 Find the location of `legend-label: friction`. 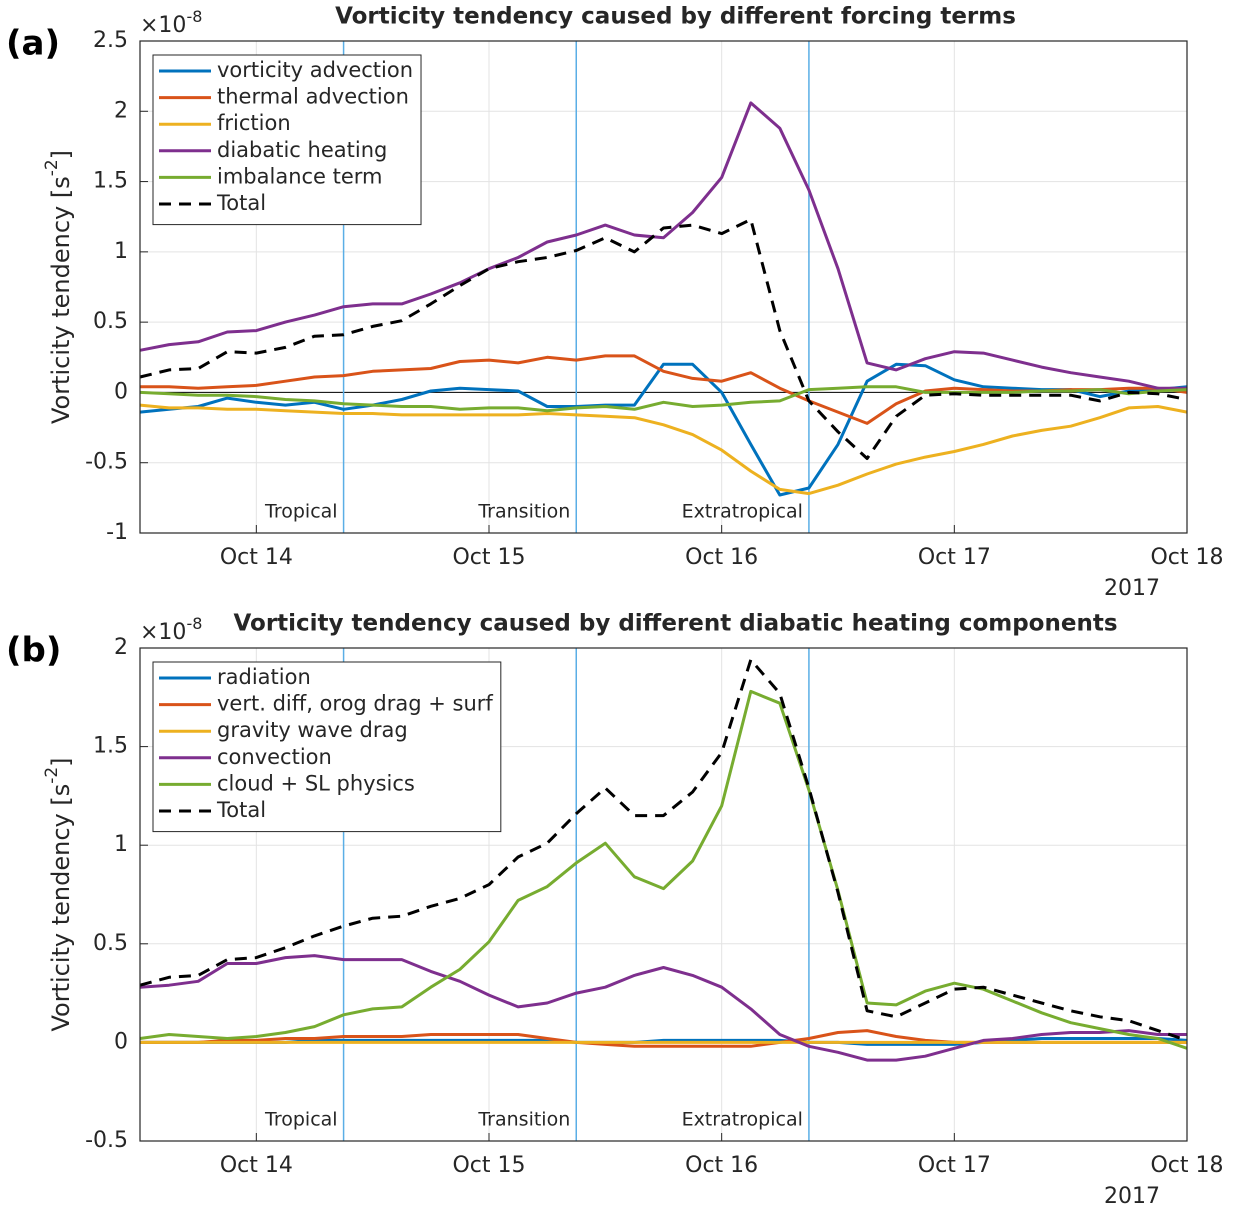

legend-label: friction is located at coordinates (254, 123).